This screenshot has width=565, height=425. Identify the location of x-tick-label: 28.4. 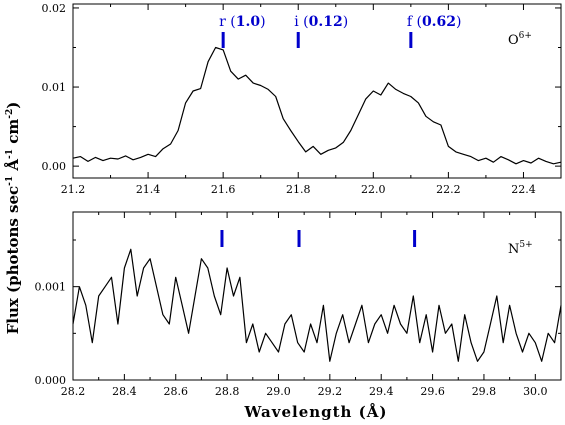
(124, 391).